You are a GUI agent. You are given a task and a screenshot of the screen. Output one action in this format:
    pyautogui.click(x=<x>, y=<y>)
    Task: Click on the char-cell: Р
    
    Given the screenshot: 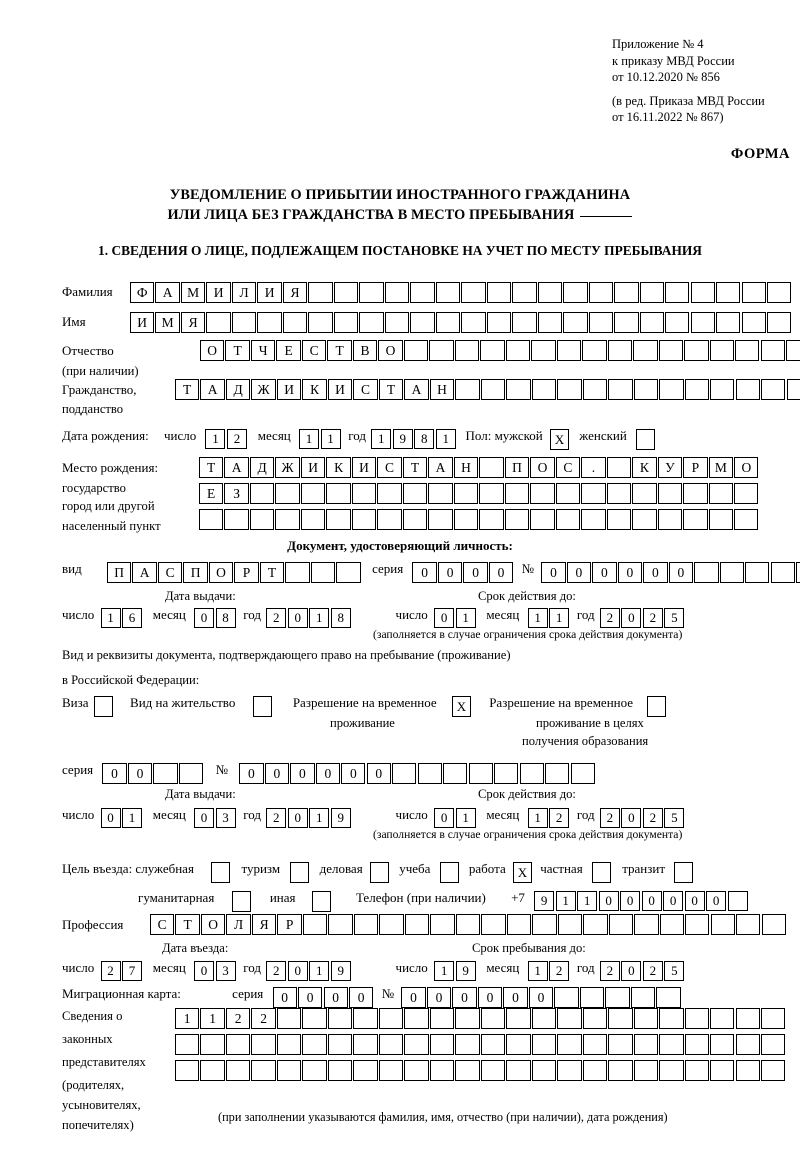 What is the action you would take?
    pyautogui.click(x=246, y=572)
    